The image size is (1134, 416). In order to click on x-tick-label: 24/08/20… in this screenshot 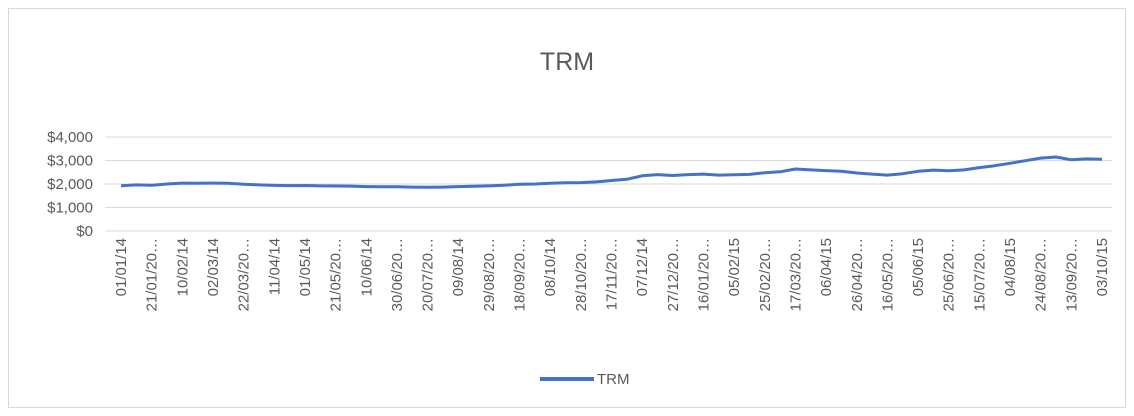, I will do `click(1041, 274)`.